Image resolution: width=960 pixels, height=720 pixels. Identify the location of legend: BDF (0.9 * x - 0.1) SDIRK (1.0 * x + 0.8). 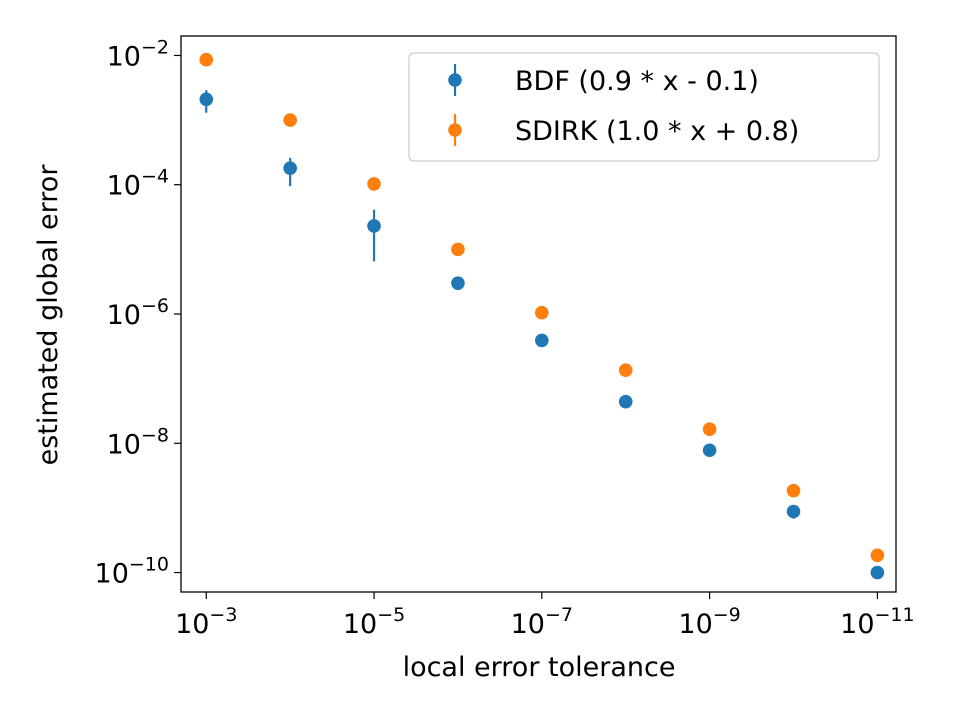
(644, 107).